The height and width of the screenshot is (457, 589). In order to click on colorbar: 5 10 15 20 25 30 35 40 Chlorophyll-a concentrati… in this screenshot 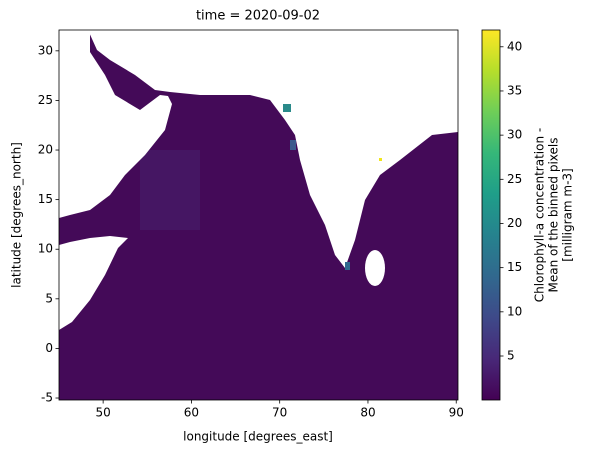, I will do `click(528, 215)`.